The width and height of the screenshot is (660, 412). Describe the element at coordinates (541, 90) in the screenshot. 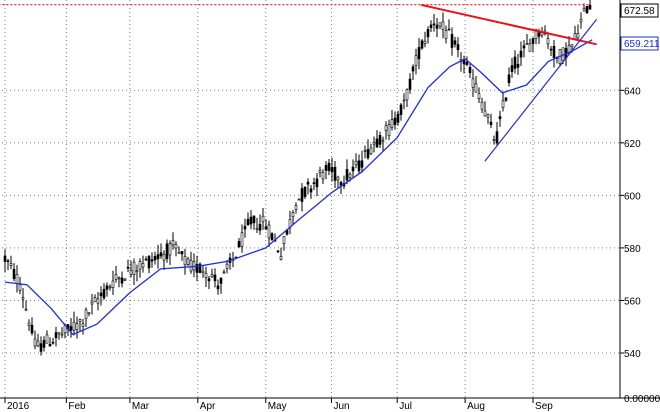

I see `support-line` at that location.